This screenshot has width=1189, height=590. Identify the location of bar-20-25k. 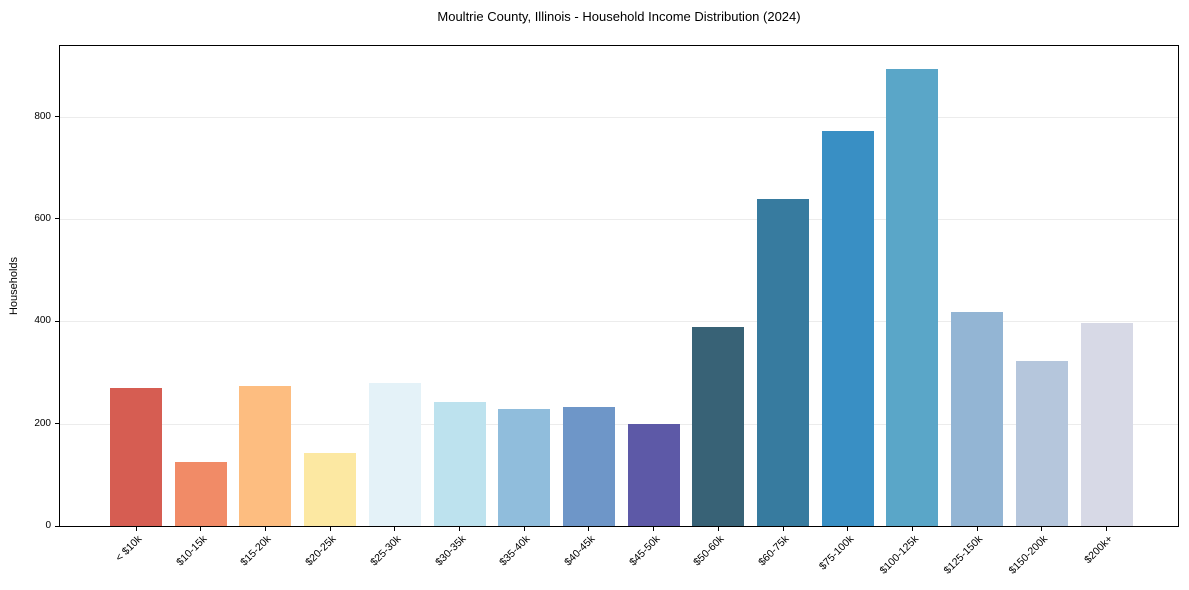
(330, 489).